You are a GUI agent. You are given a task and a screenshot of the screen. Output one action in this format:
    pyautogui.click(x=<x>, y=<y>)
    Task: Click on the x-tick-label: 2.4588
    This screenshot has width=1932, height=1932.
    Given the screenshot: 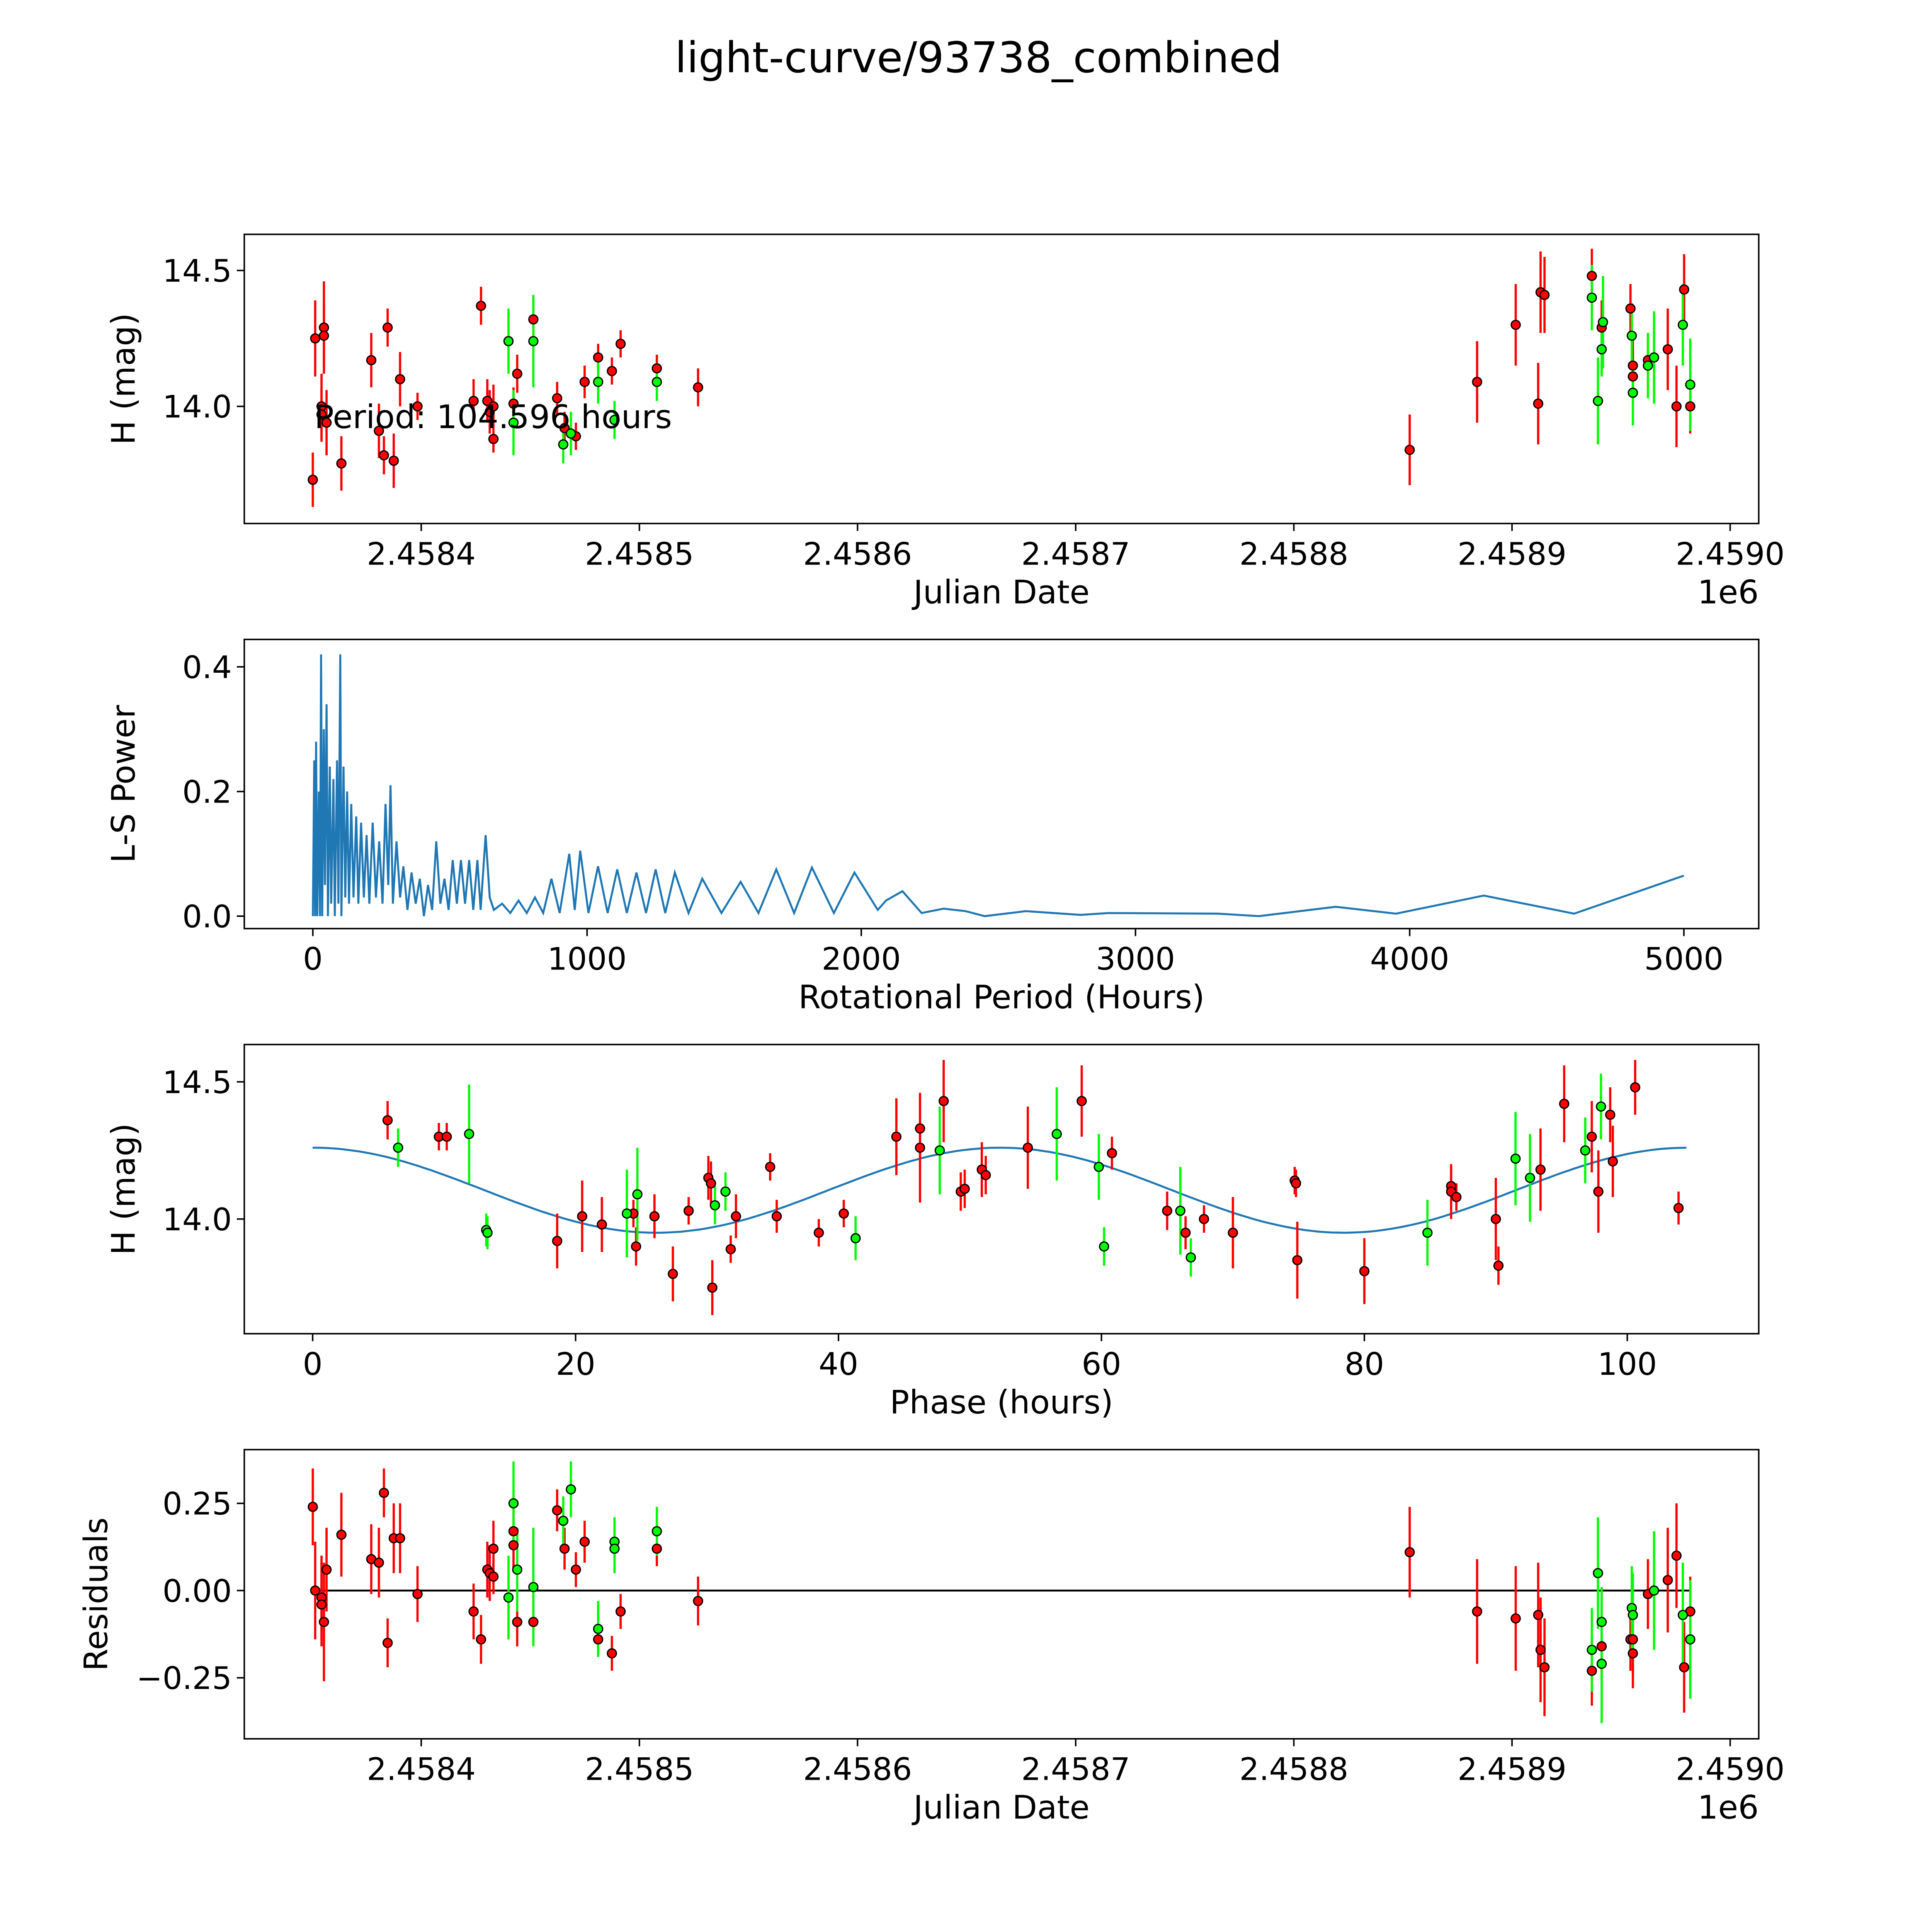 What is the action you would take?
    pyautogui.click(x=1293, y=1769)
    